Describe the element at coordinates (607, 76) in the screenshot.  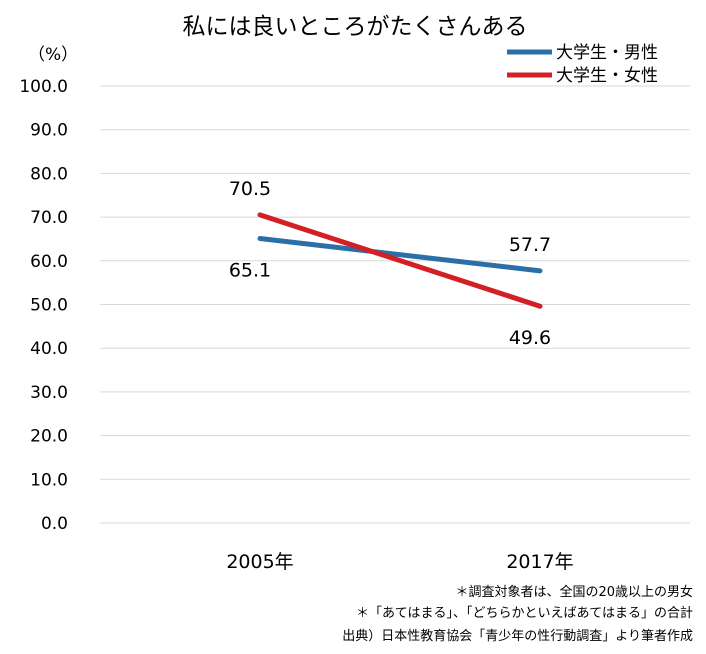
I see `legend-label: 大学生・女性` at that location.